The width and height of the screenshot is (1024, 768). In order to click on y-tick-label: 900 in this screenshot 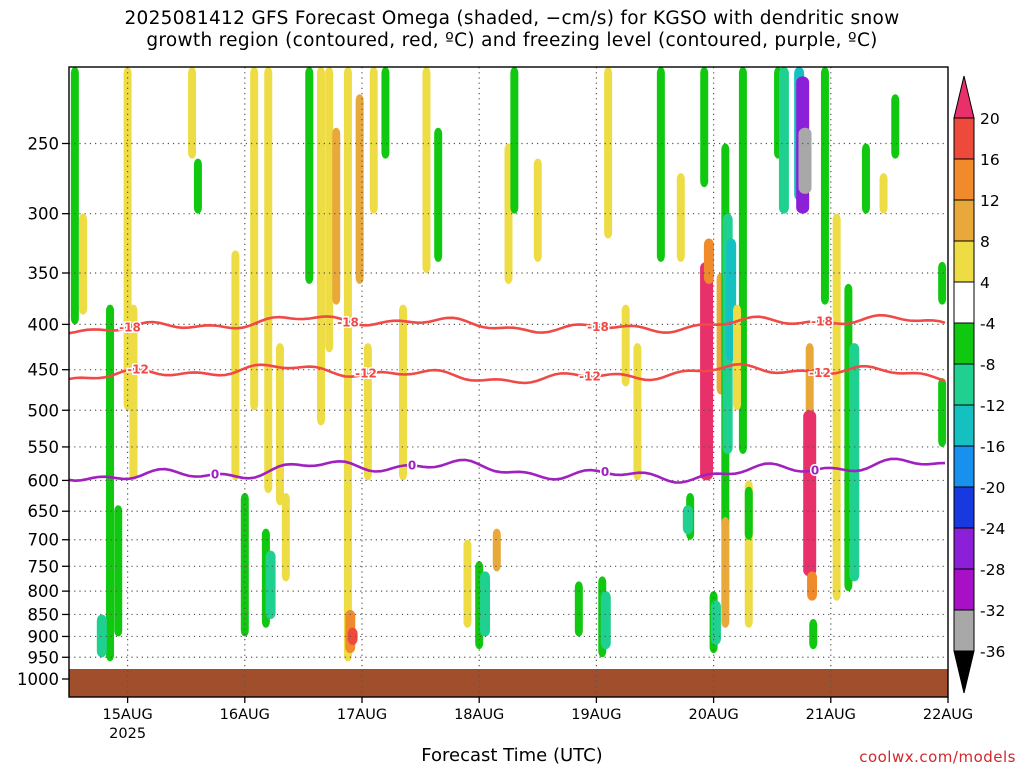, I will do `click(44, 636)`.